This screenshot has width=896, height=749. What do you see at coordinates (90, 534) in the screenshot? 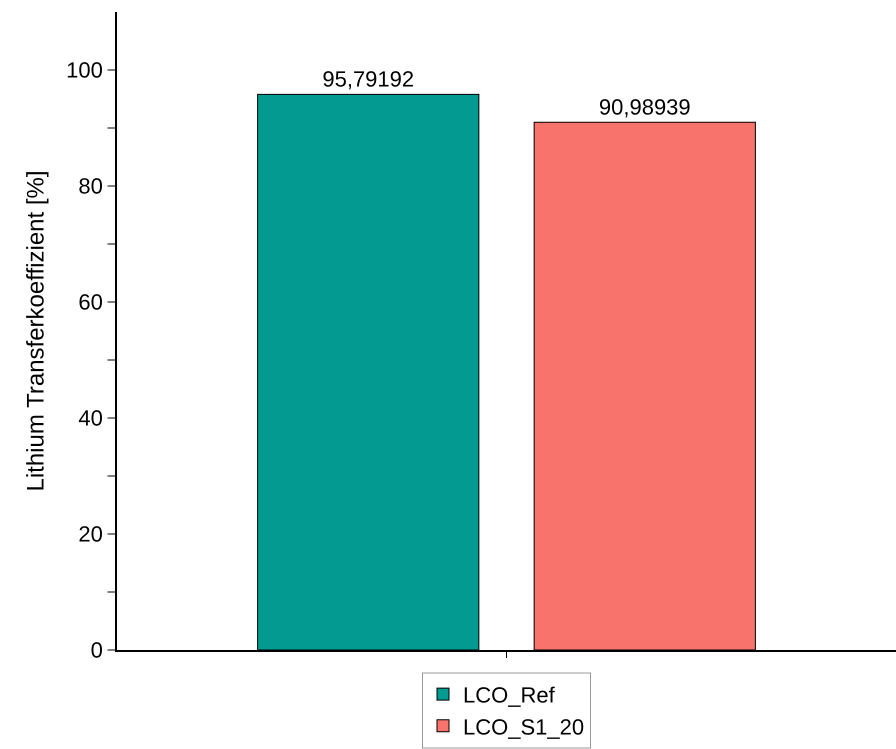
I see `y-tick-label: 20` at bounding box center [90, 534].